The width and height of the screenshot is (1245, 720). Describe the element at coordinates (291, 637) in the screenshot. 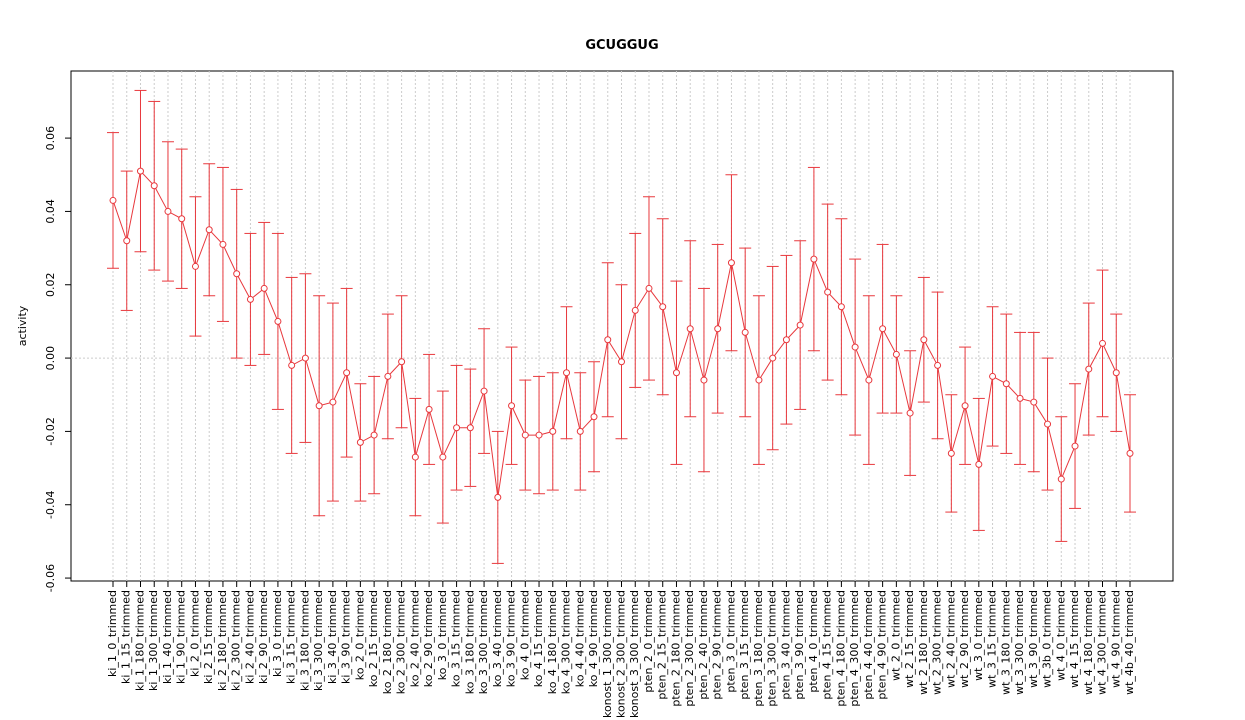

I see `x-tick-label: ki_3_15_trimmed` at that location.